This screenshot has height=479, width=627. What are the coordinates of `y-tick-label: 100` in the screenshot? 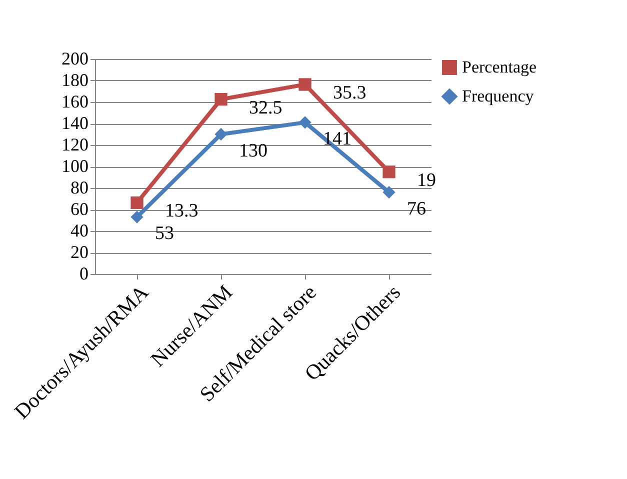 It's located at (75, 166).